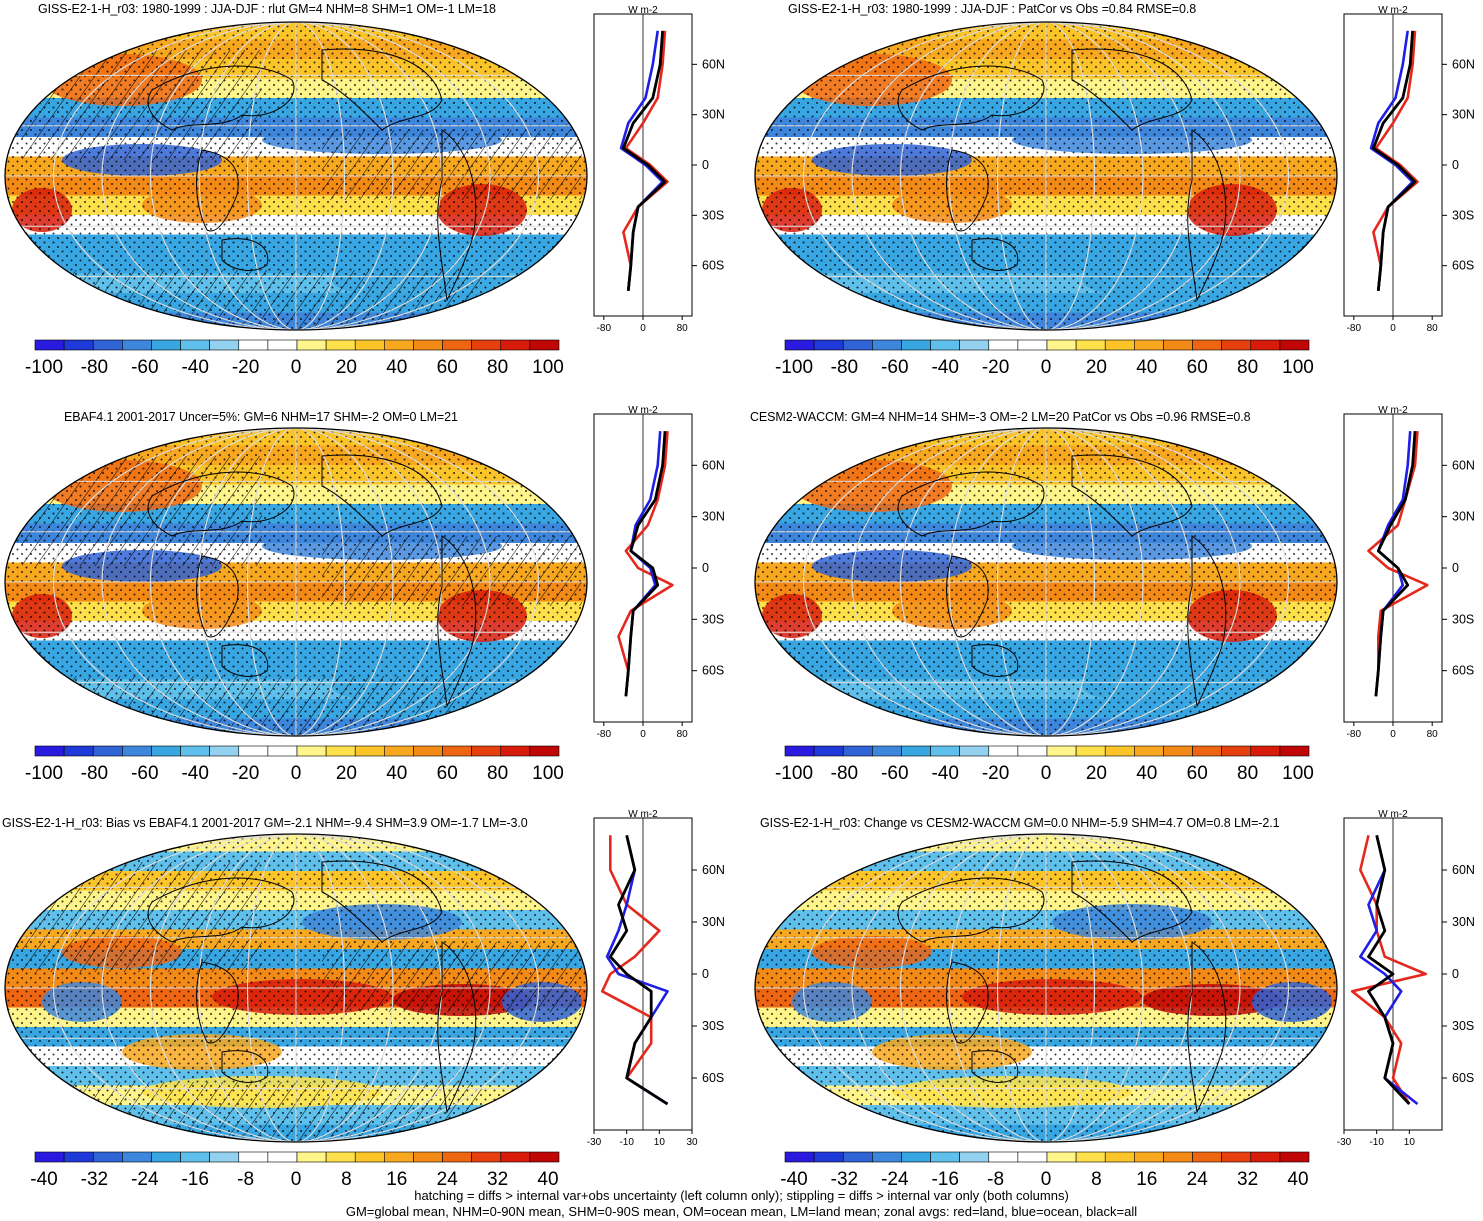 This screenshot has width=1483, height=1221. I want to click on colorbar-tick-label: 16, so click(396, 1179).